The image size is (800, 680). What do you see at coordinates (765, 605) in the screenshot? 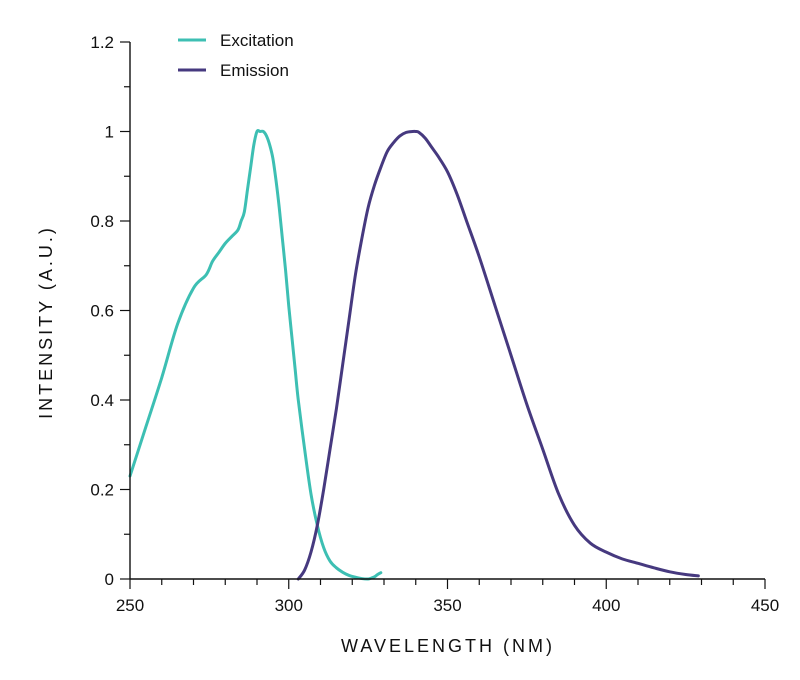
I see `x-tick-label: 450` at bounding box center [765, 605].